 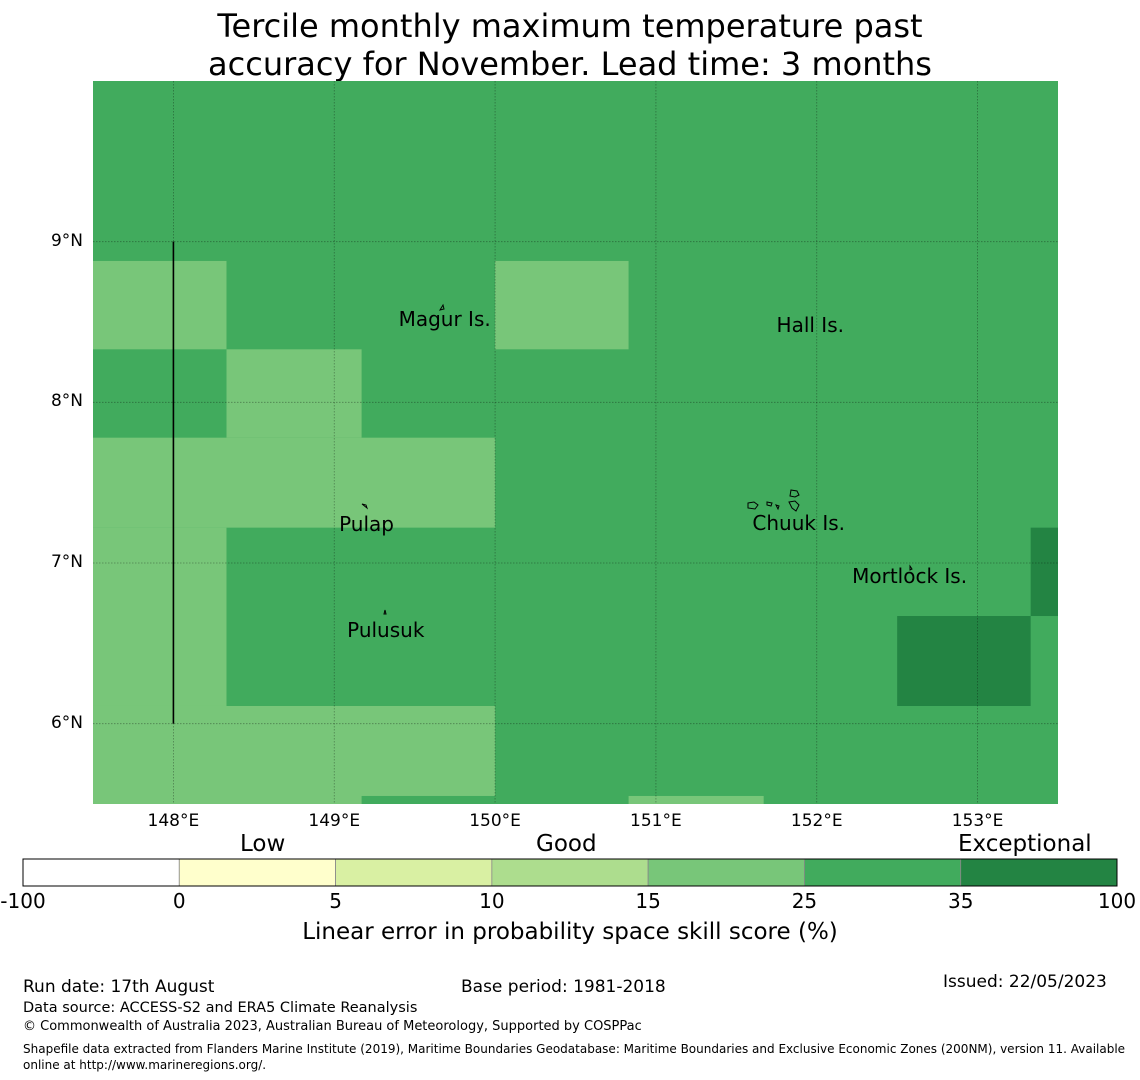 I want to click on category-low: Low, so click(x=263, y=844).